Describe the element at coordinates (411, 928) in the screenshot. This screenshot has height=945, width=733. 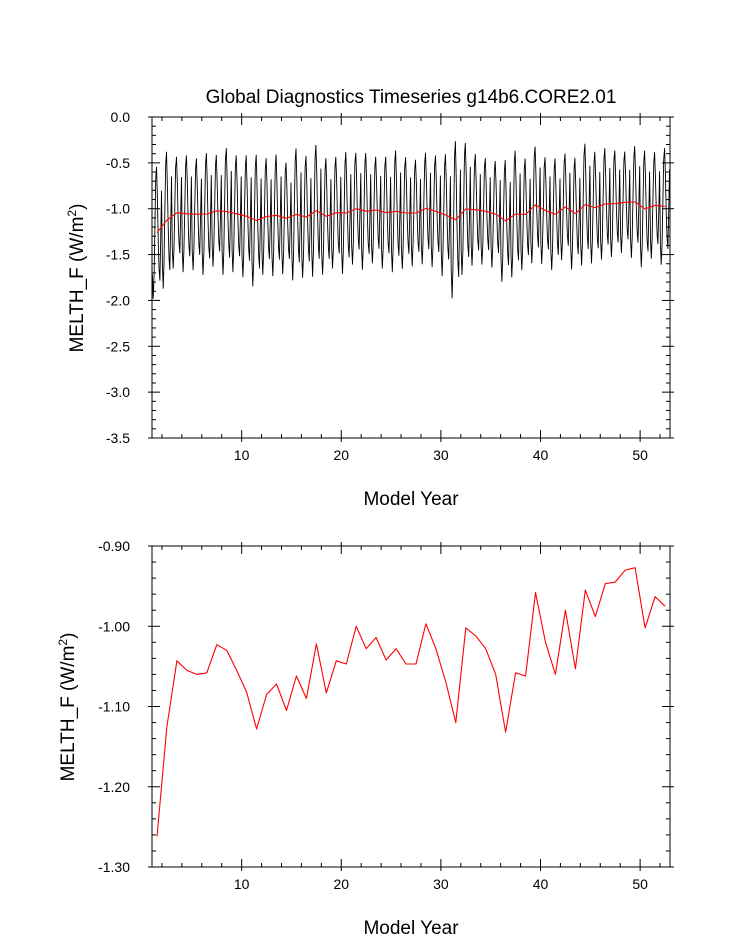
I see `bottom-x-axis-title: Model Year` at that location.